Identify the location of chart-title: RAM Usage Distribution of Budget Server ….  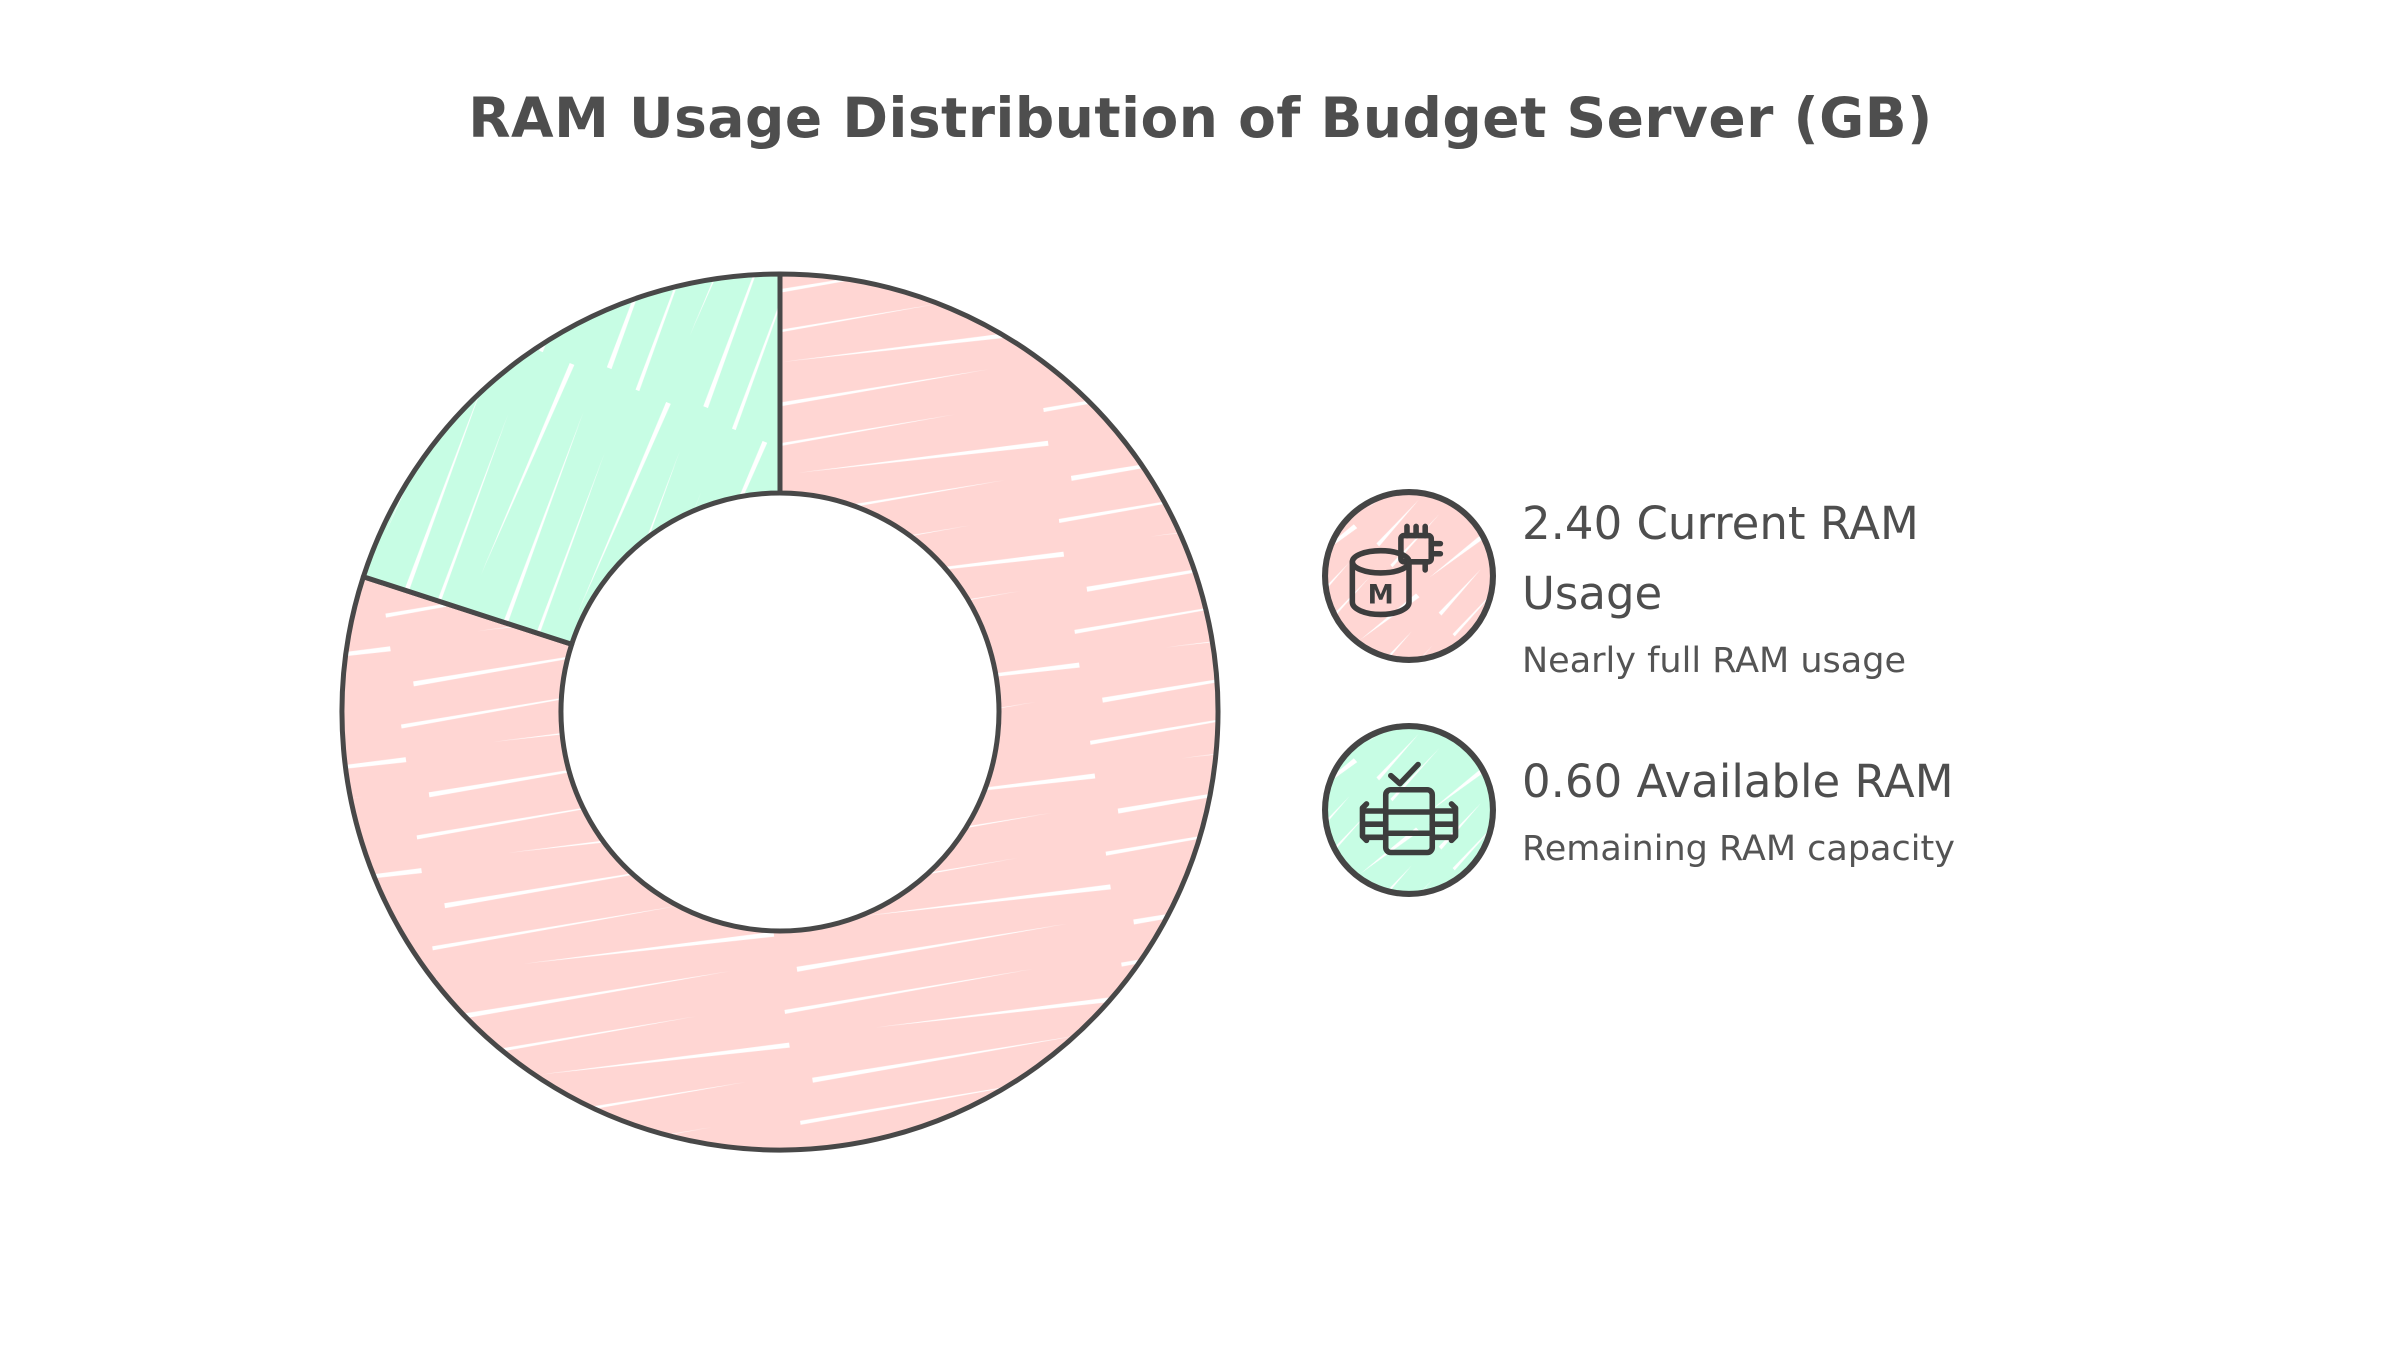
(1200, 118).